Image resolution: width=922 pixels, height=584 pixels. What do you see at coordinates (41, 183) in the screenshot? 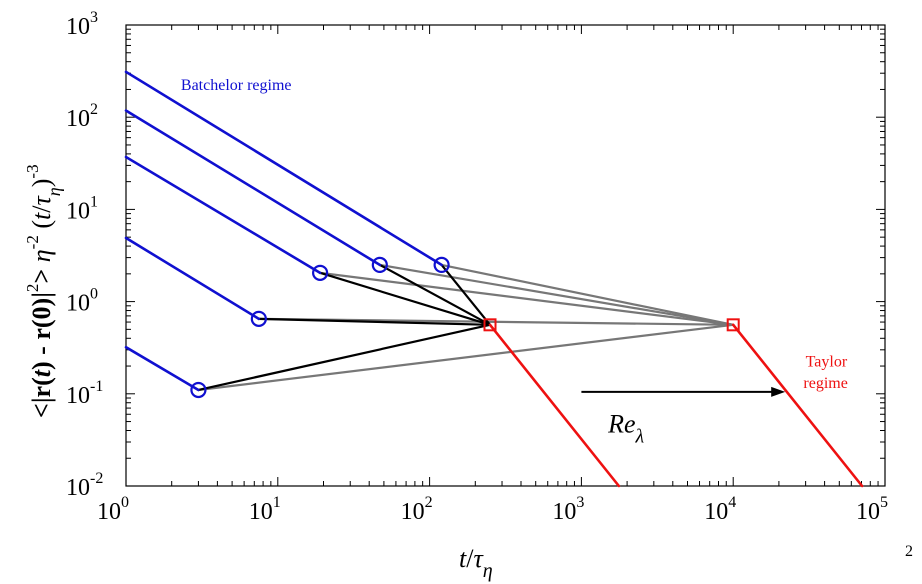
I see `y-title-rparen: )` at bounding box center [41, 183].